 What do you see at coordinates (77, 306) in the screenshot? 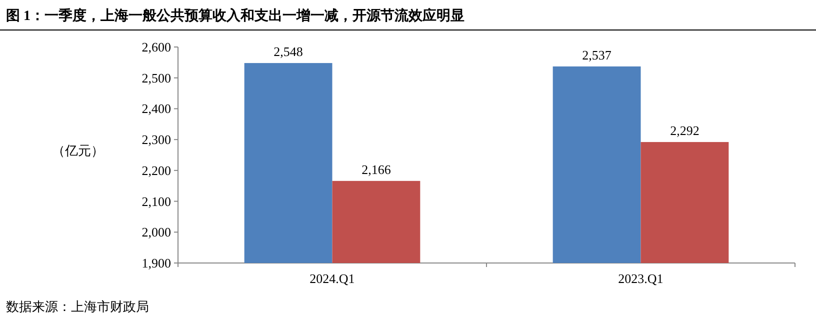
I see `source-note: 数据来源：上海市财政局` at bounding box center [77, 306].